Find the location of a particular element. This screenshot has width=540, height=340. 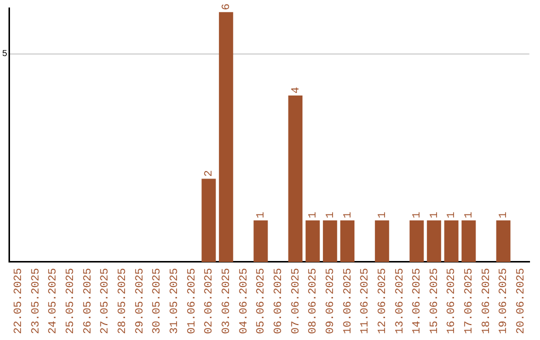

x-tick-label: 12.06.2025 is located at coordinates (382, 301).